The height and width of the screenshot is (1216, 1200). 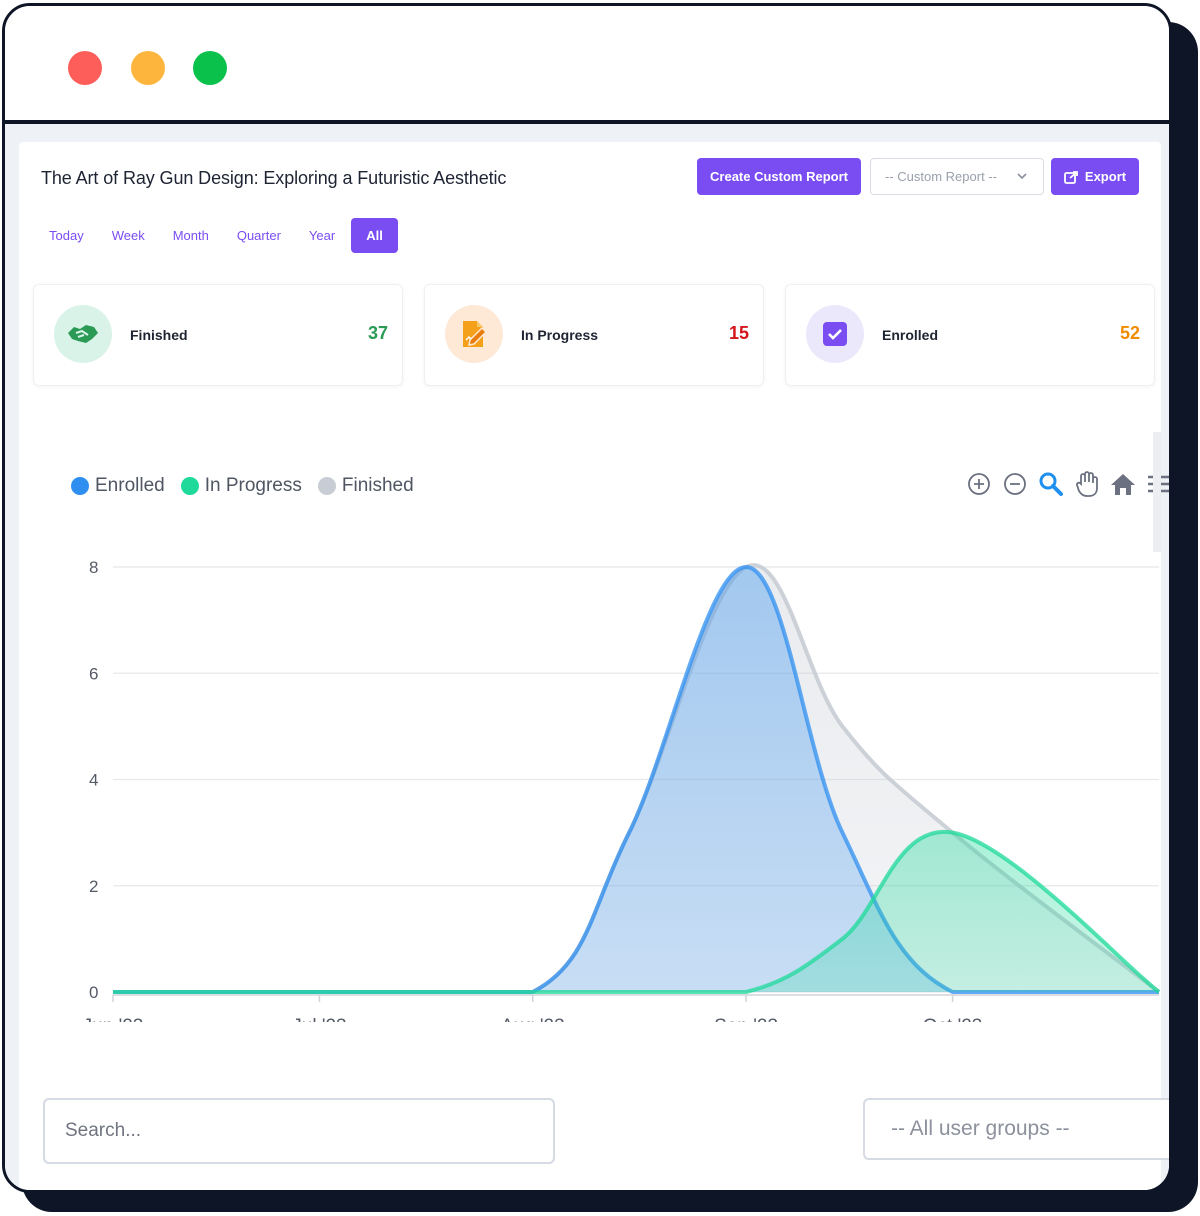 What do you see at coordinates (128, 235) in the screenshot?
I see `tab-week: Week` at bounding box center [128, 235].